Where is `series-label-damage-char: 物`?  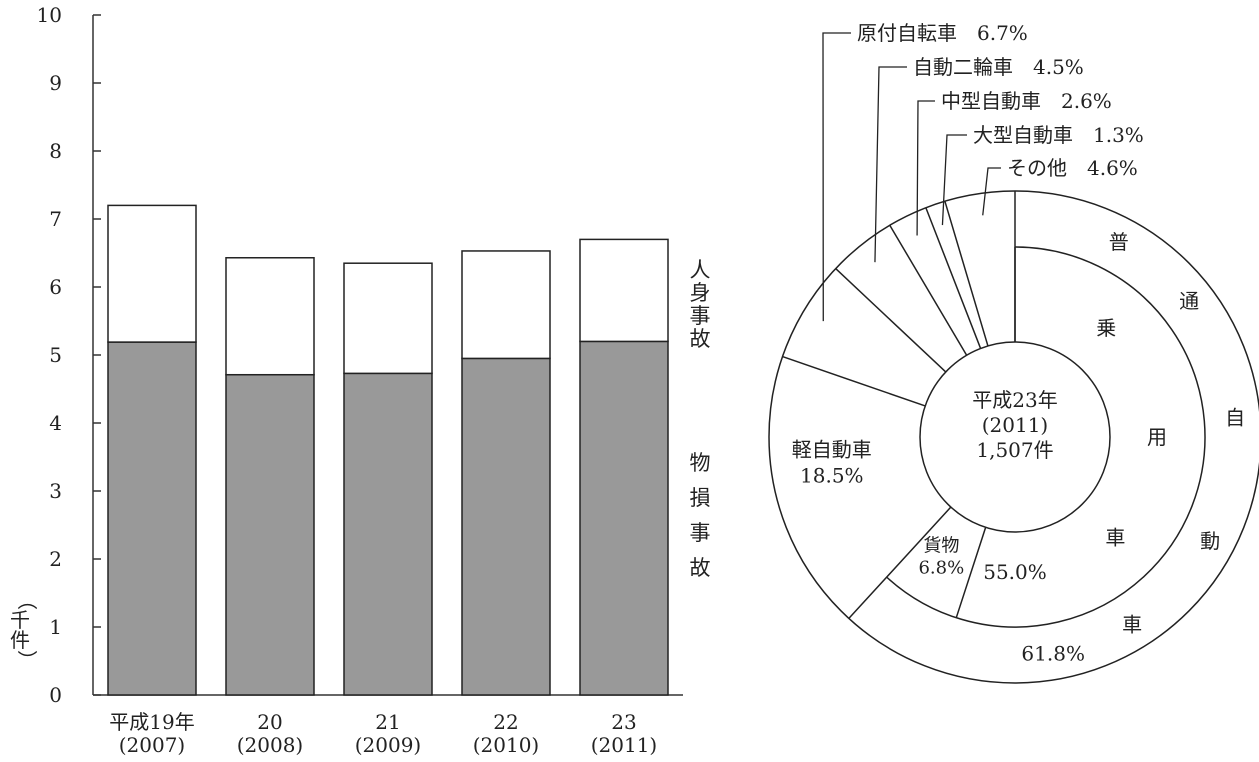 series-label-damage-char: 物 is located at coordinates (700, 463).